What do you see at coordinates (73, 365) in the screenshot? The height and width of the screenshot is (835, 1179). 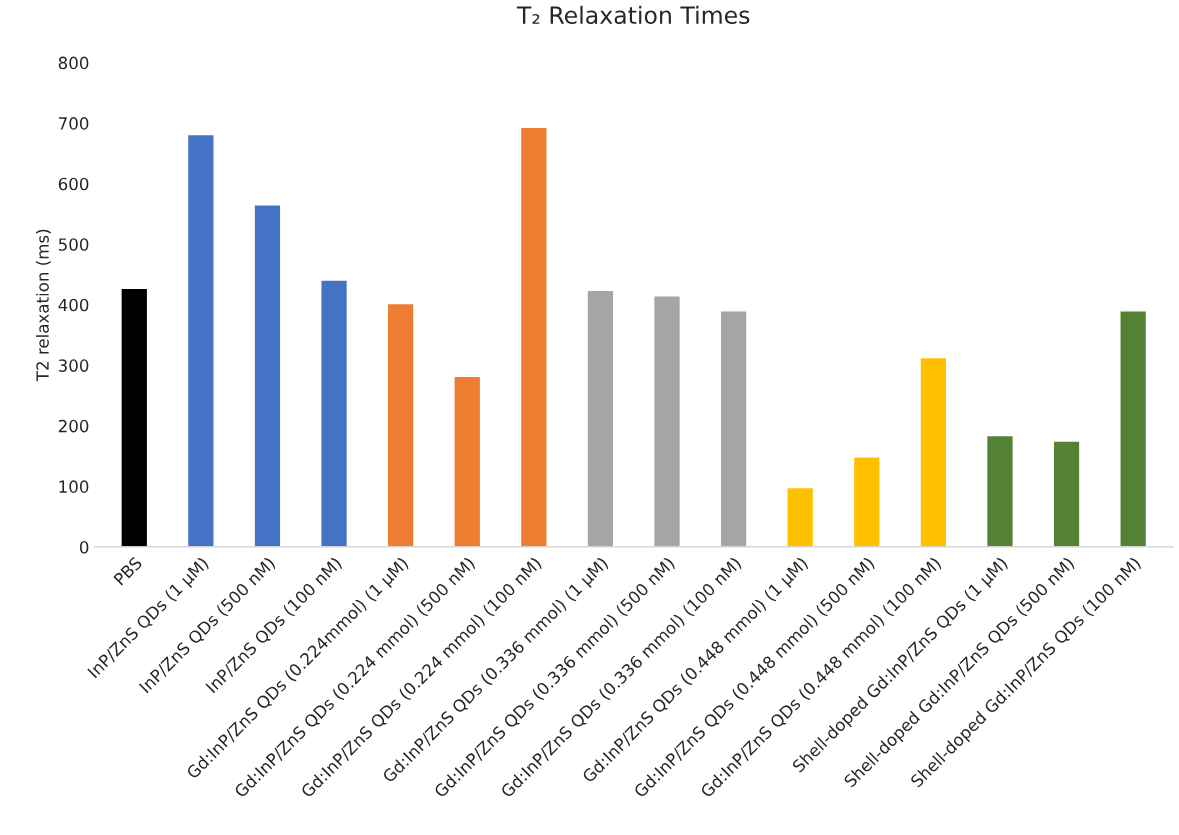 I see `y-tick-label: 300` at bounding box center [73, 365].